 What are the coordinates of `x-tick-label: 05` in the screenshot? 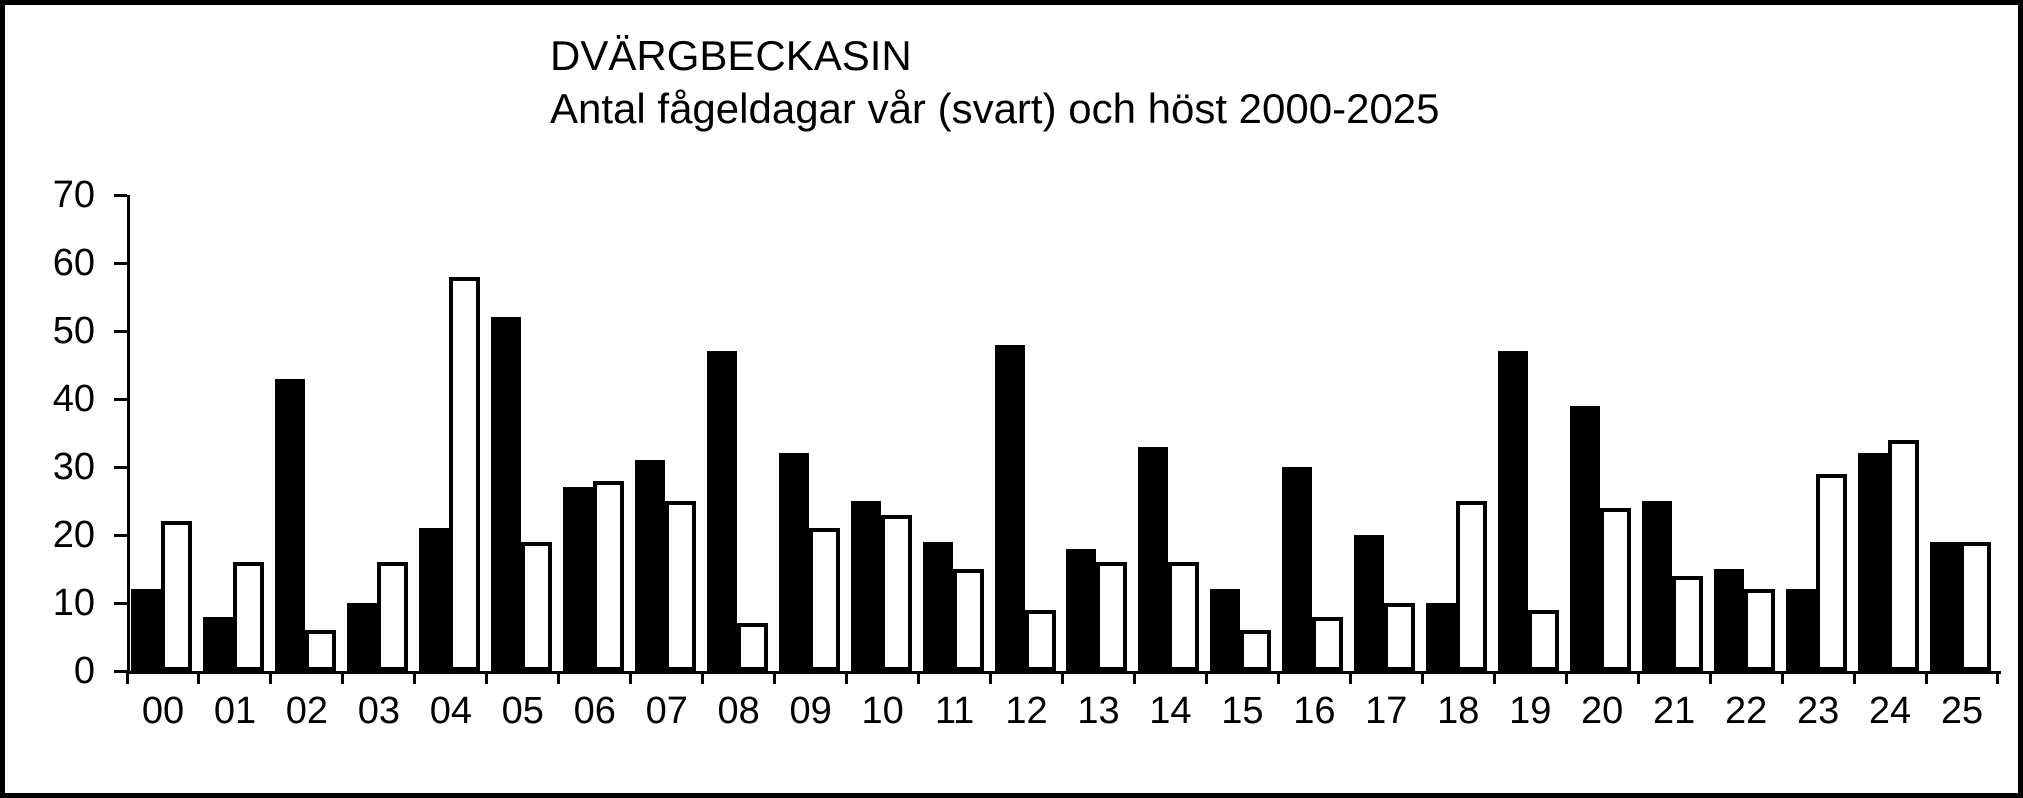 It's located at (522, 711).